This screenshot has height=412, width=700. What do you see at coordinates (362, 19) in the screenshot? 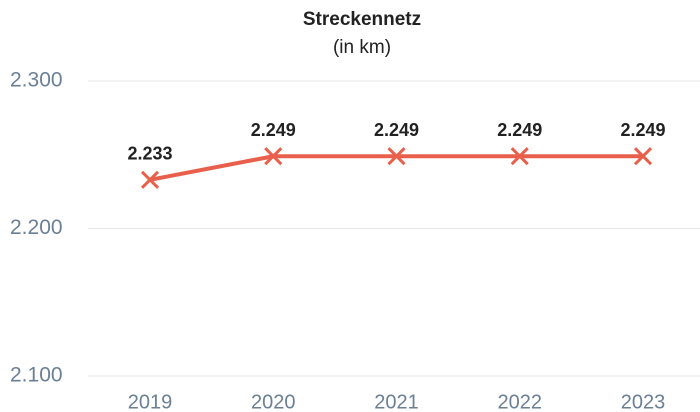
I see `chart-title: Streckennetz` at bounding box center [362, 19].